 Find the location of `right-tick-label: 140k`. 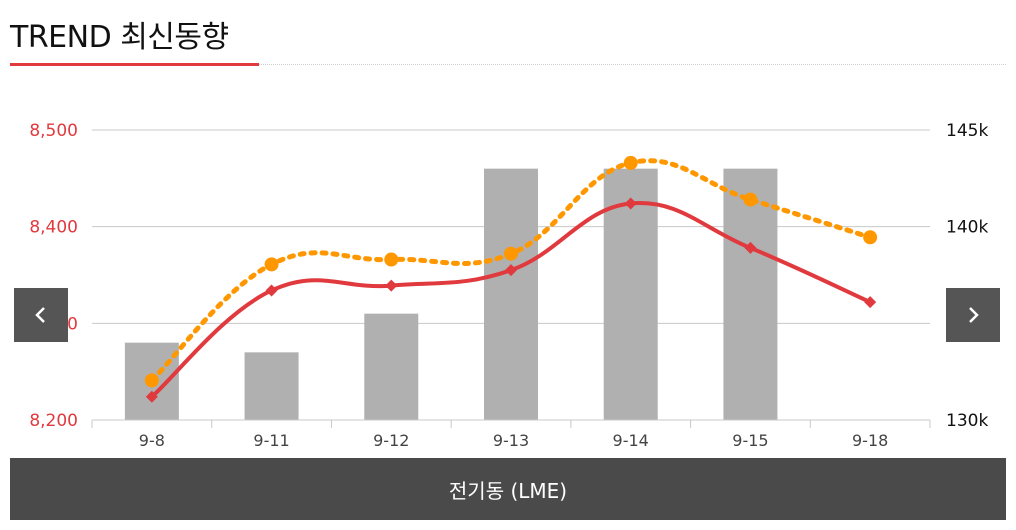

right-tick-label: 140k is located at coordinates (967, 228).